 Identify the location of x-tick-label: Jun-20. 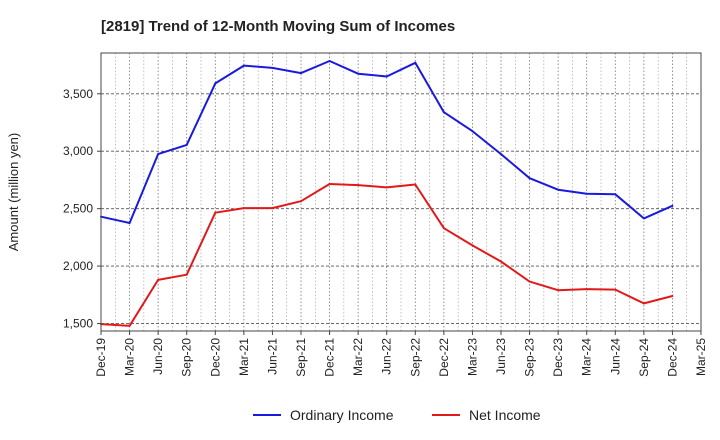
(158, 356).